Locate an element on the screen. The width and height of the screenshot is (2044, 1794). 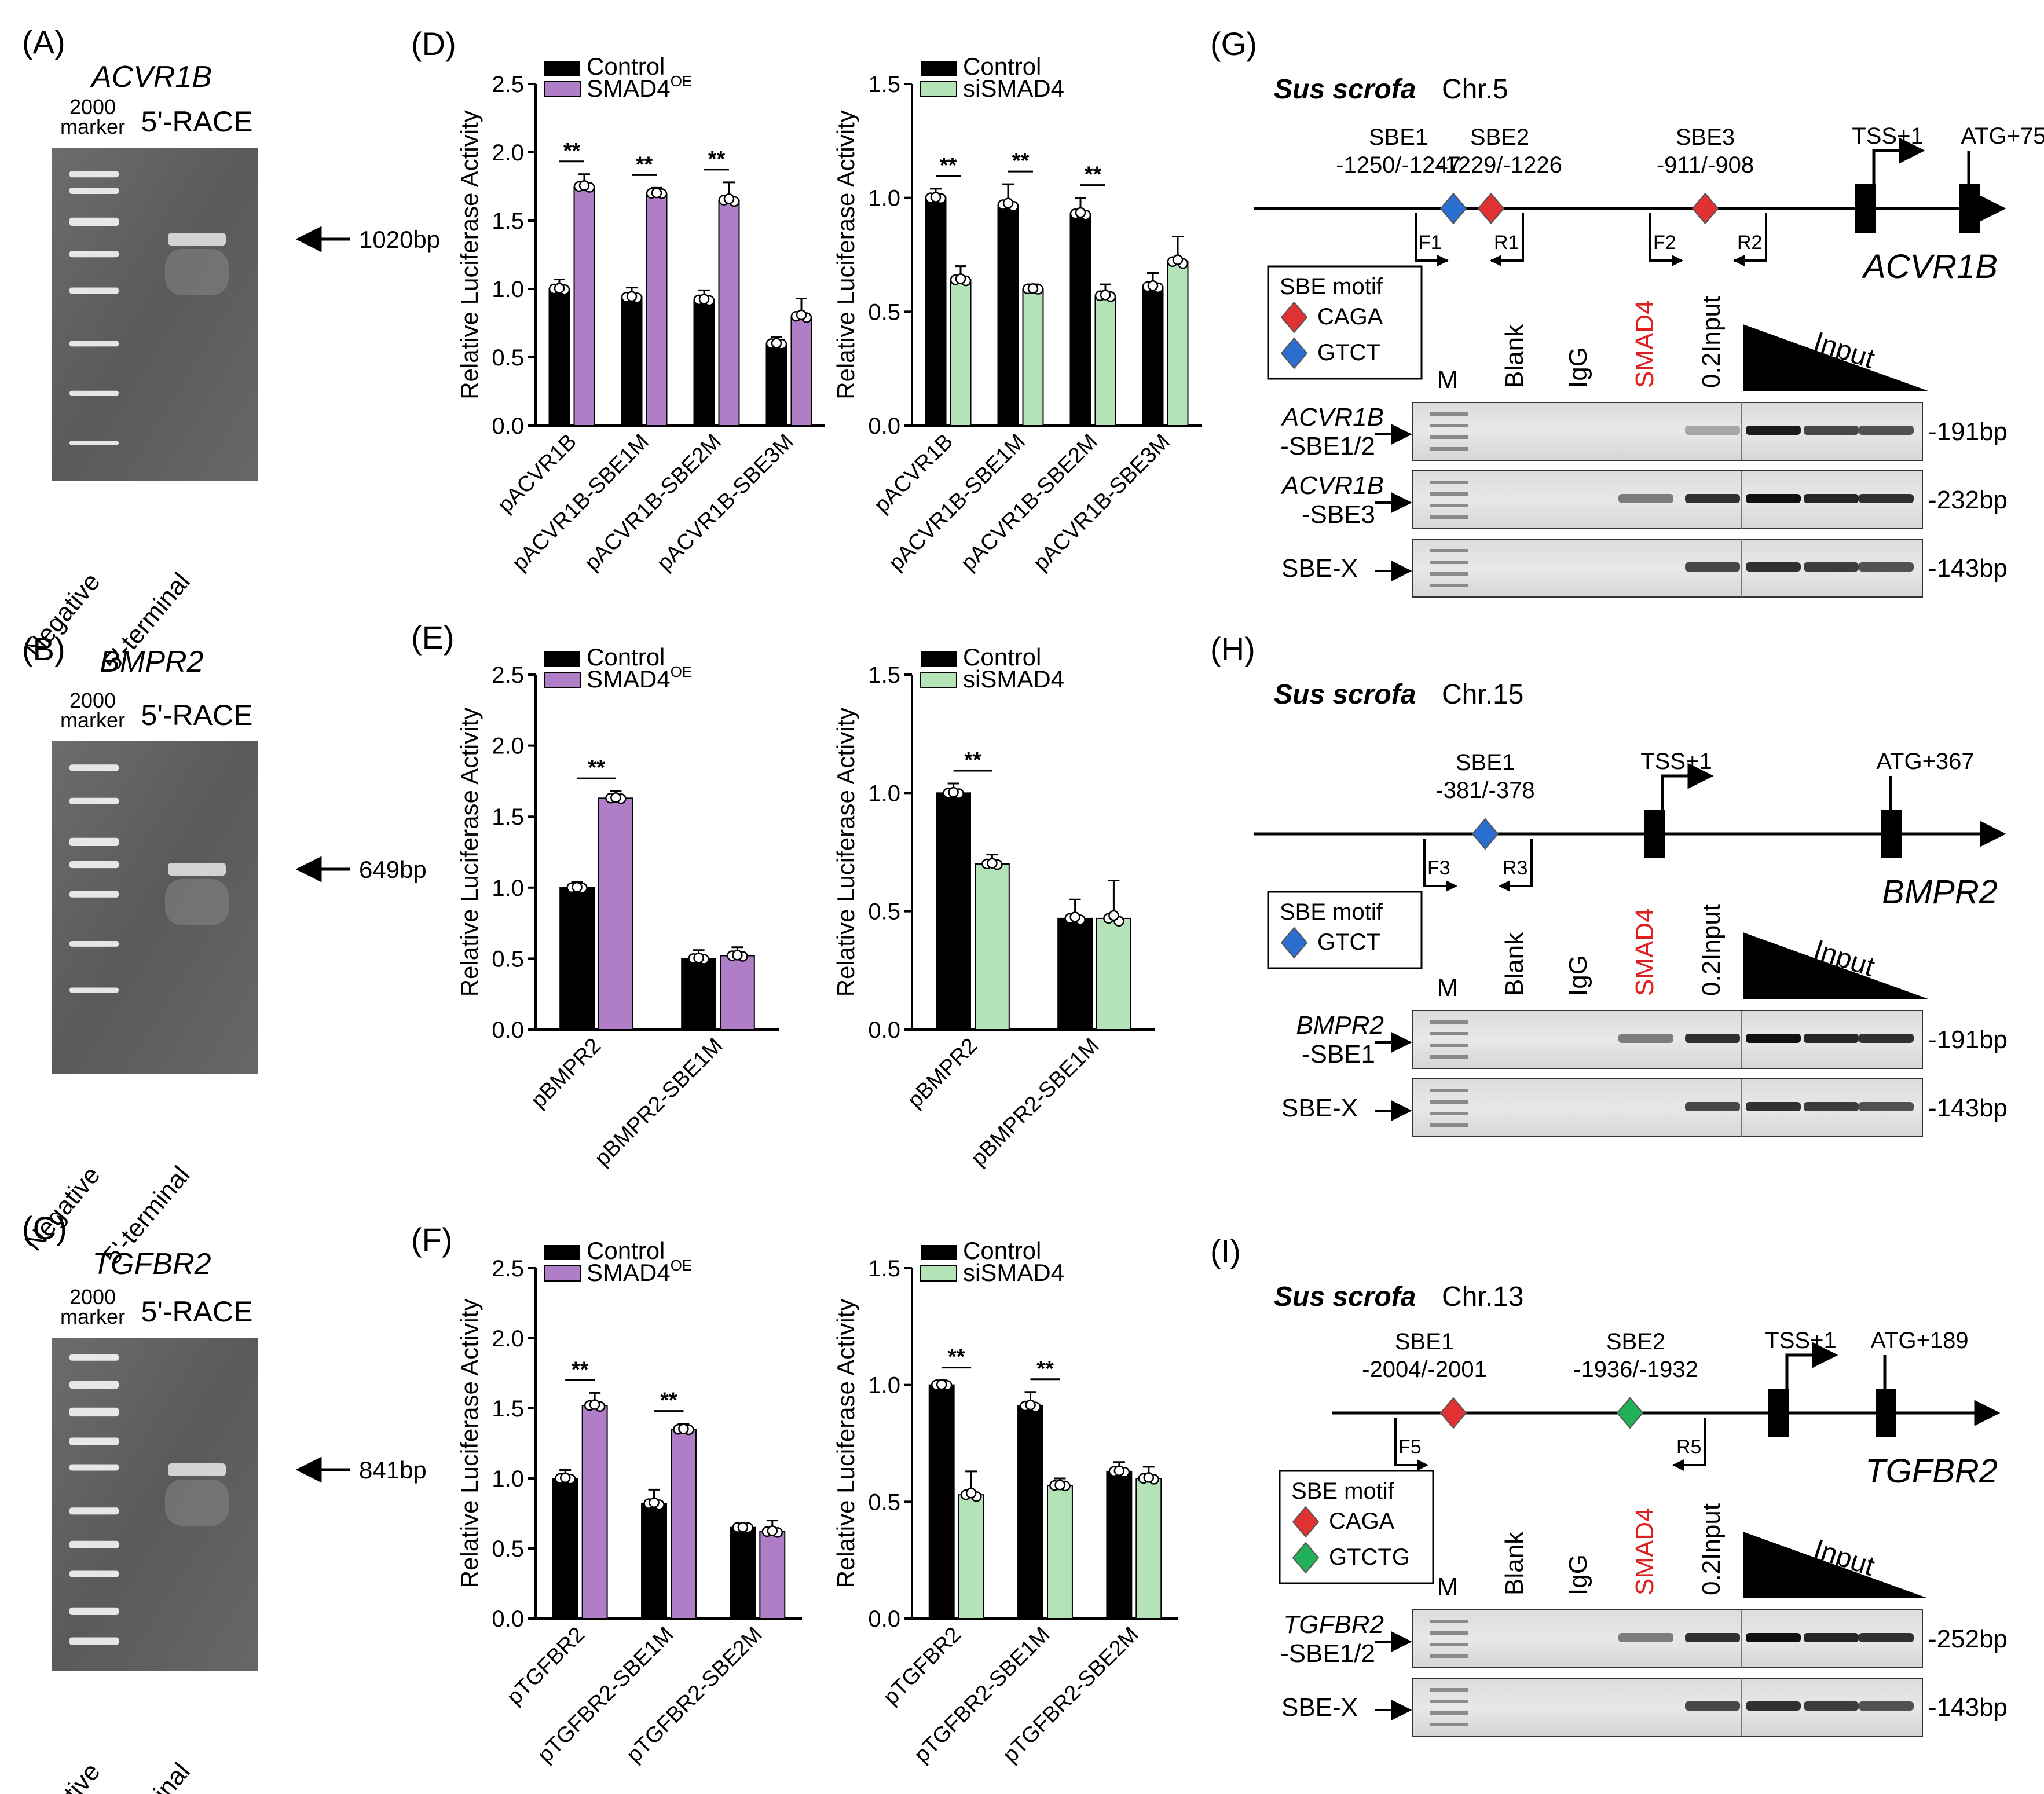
reverse-primer-label: R2 is located at coordinates (1750, 243).